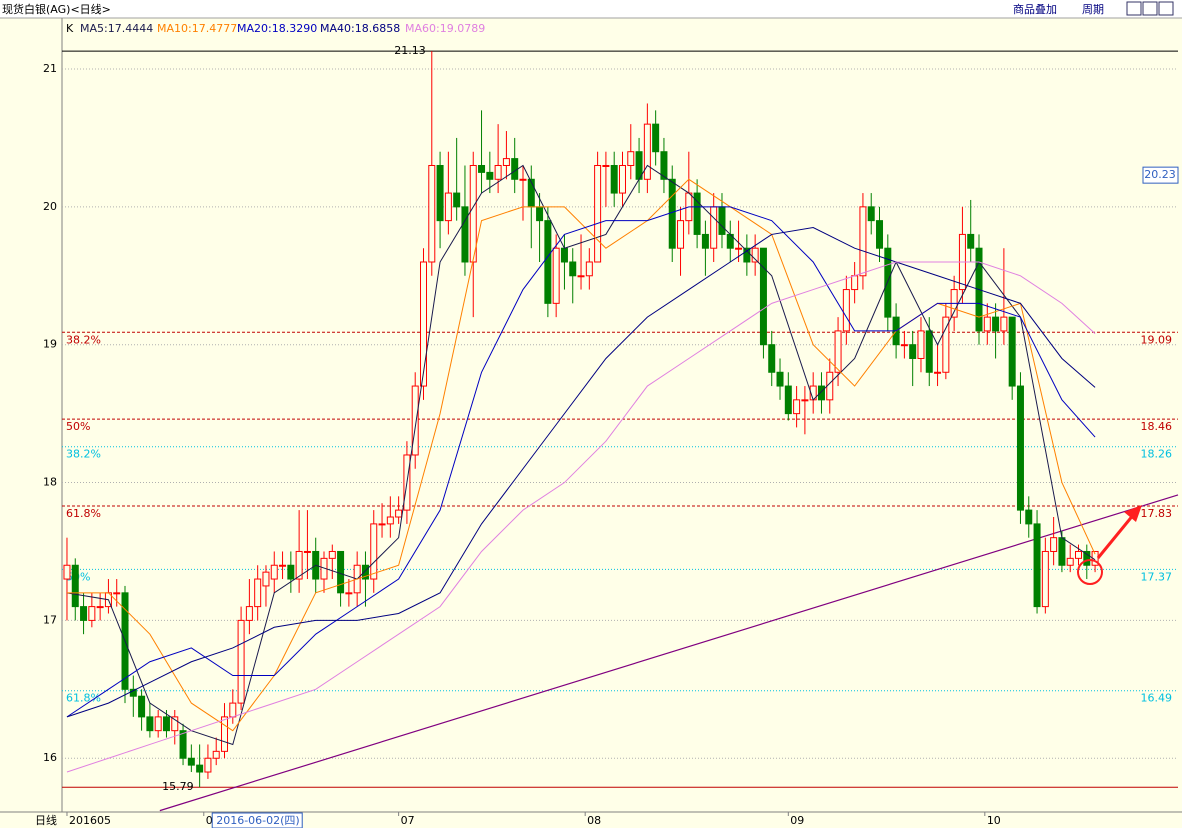  What do you see at coordinates (594, 820) in the screenshot?
I see `x-tick-label: 08` at bounding box center [594, 820].